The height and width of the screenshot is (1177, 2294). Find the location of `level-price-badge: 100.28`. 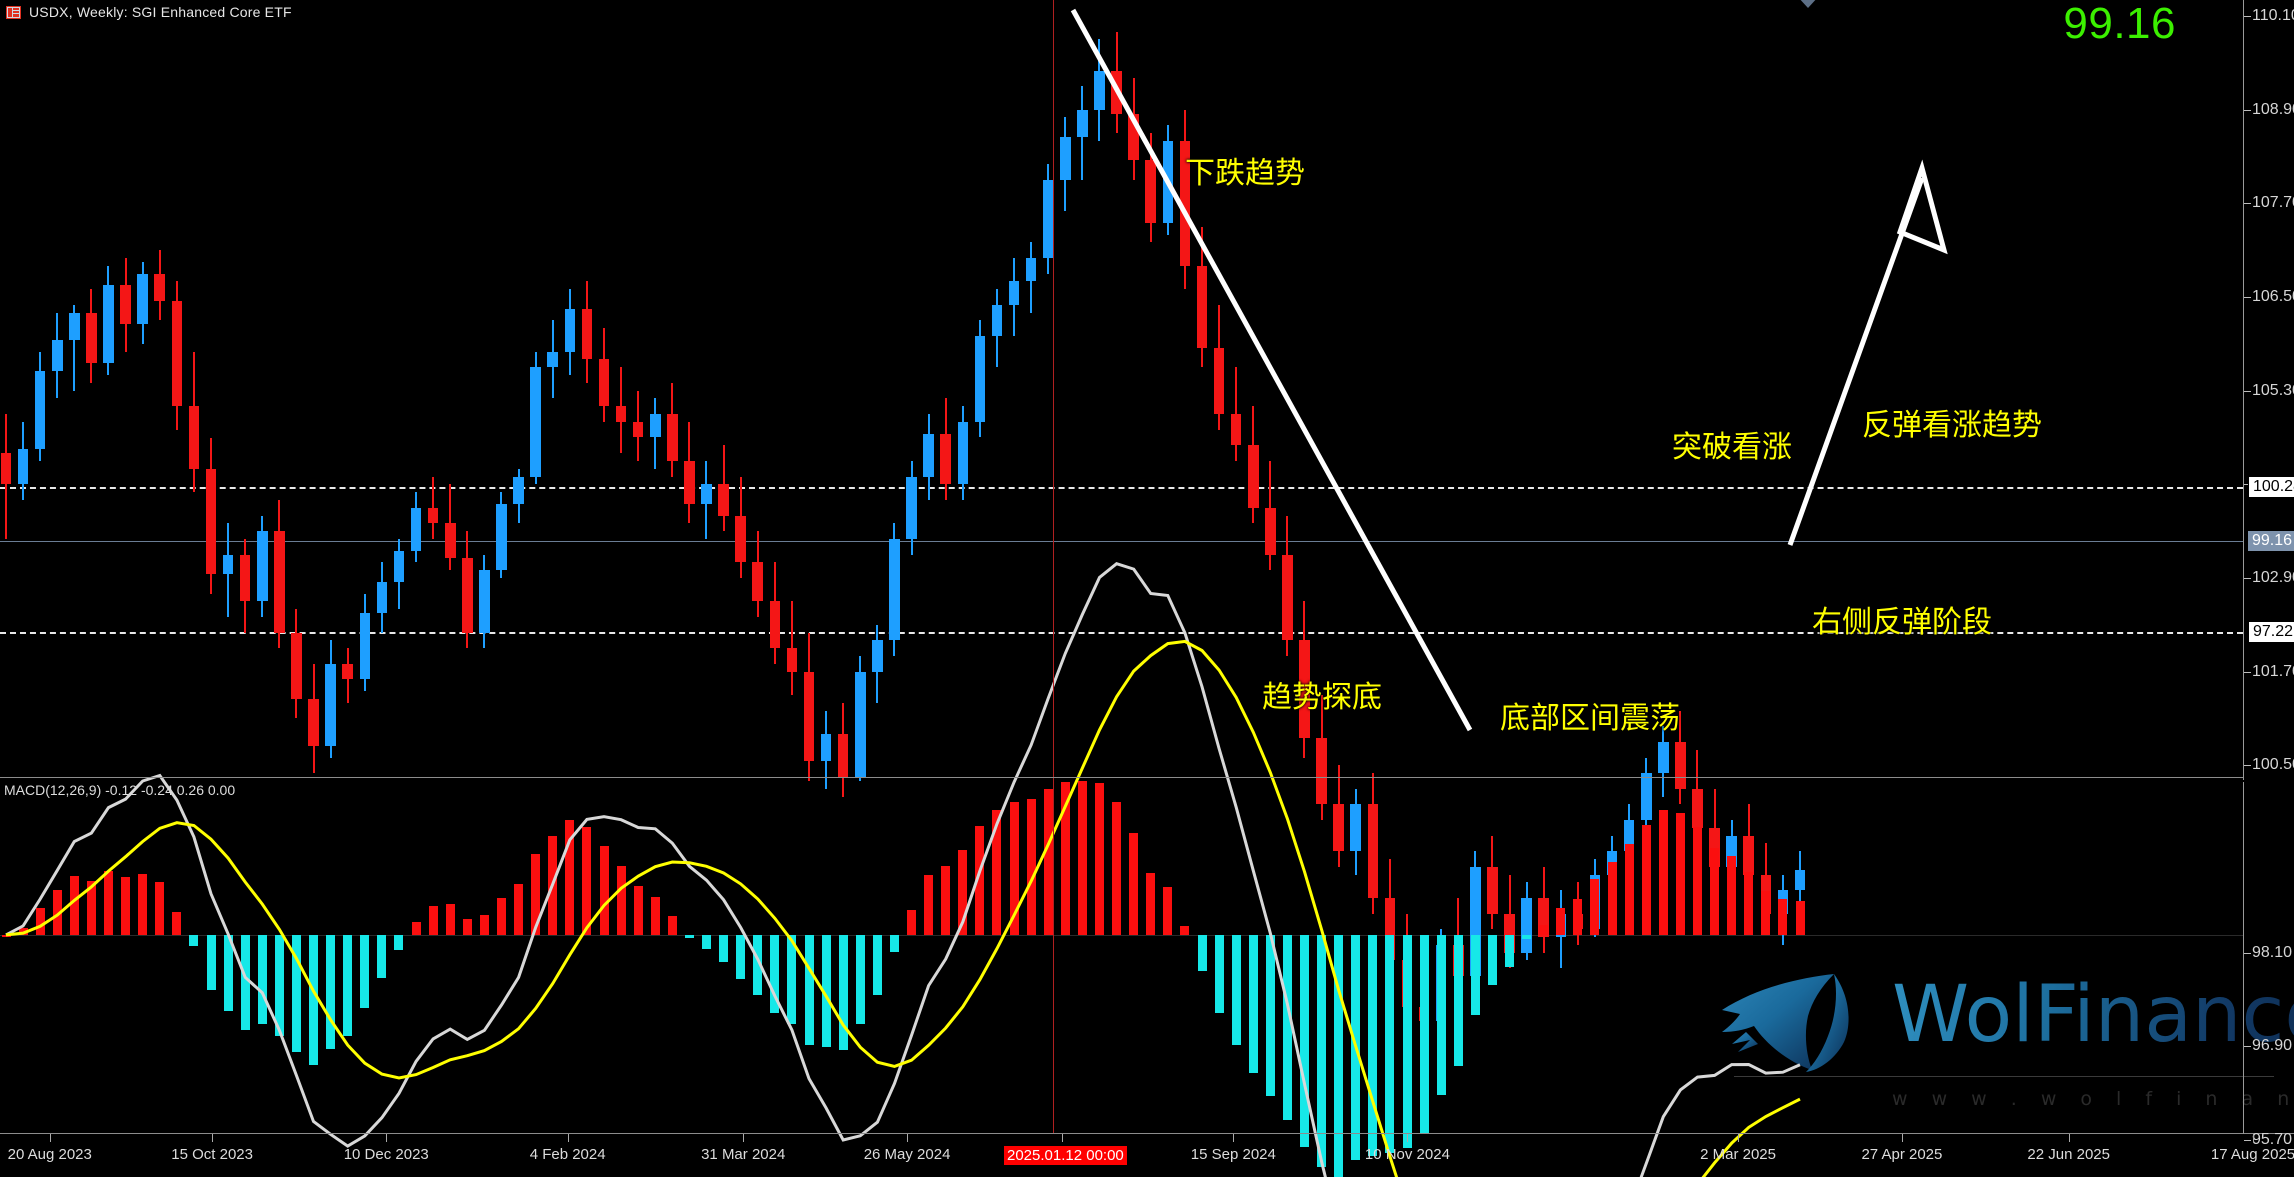

level-price-badge: 100.28 is located at coordinates (2271, 487).